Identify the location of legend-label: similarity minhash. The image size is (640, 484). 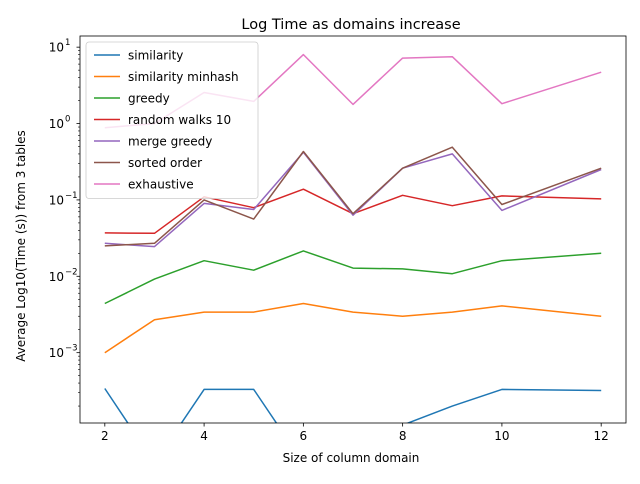
(183, 77).